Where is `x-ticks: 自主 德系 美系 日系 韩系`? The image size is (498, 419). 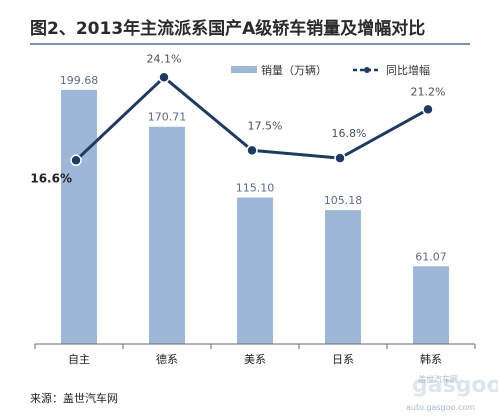 x-ticks: 自主 德系 美系 日系 韩系 is located at coordinates (255, 355).